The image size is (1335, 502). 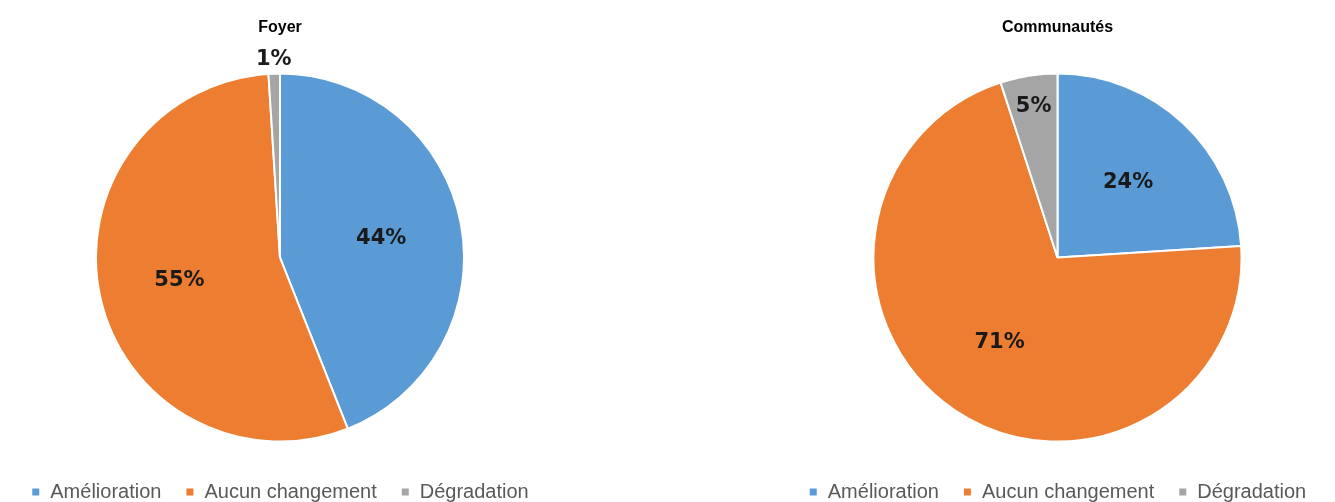 I want to click on data-label: 55%, so click(x=179, y=278).